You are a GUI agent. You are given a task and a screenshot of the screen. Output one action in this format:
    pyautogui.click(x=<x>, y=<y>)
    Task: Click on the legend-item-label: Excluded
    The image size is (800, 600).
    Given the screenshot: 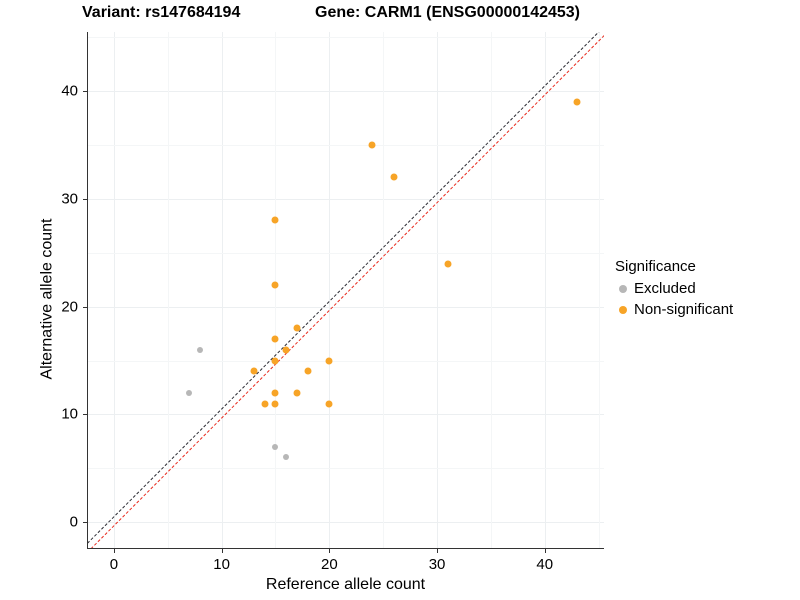 What is the action you would take?
    pyautogui.click(x=665, y=288)
    